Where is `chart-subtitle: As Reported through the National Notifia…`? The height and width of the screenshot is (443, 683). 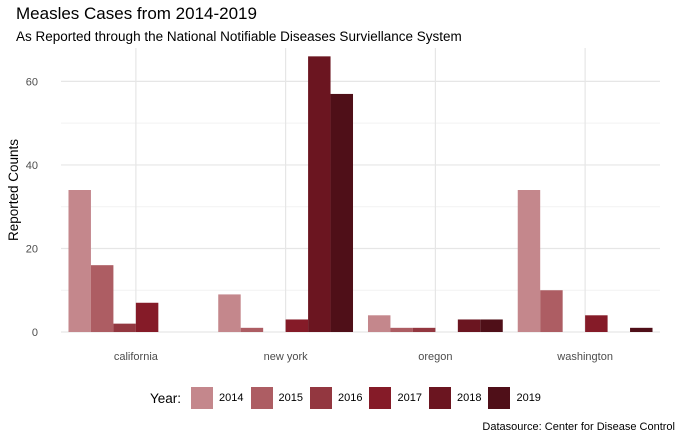 chart-subtitle: As Reported through the National Notifia… is located at coordinates (239, 36).